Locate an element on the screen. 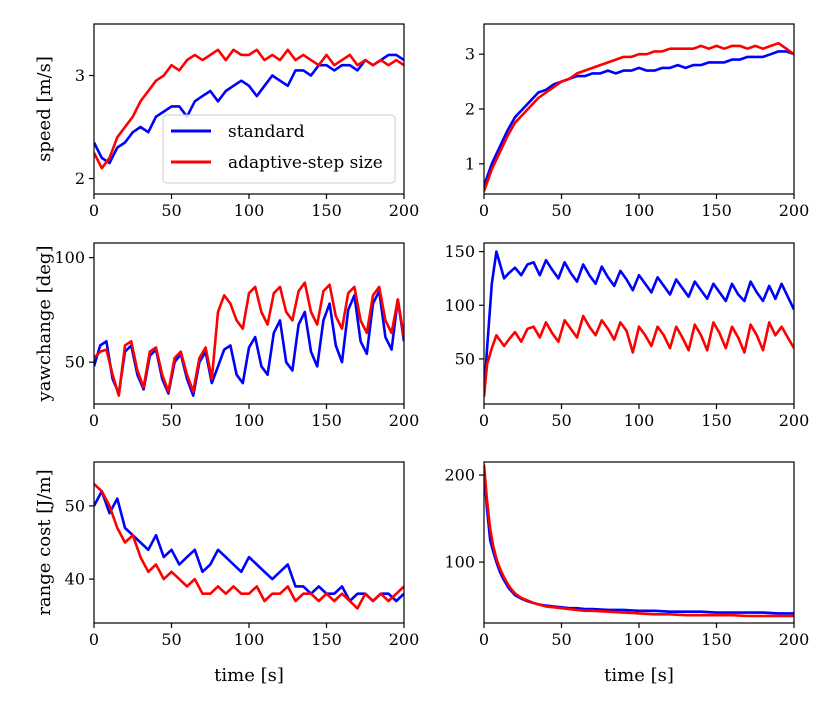 Image resolution: width=830 pixels, height=706 pixels. y-tick-label: 1 is located at coordinates (470, 163).